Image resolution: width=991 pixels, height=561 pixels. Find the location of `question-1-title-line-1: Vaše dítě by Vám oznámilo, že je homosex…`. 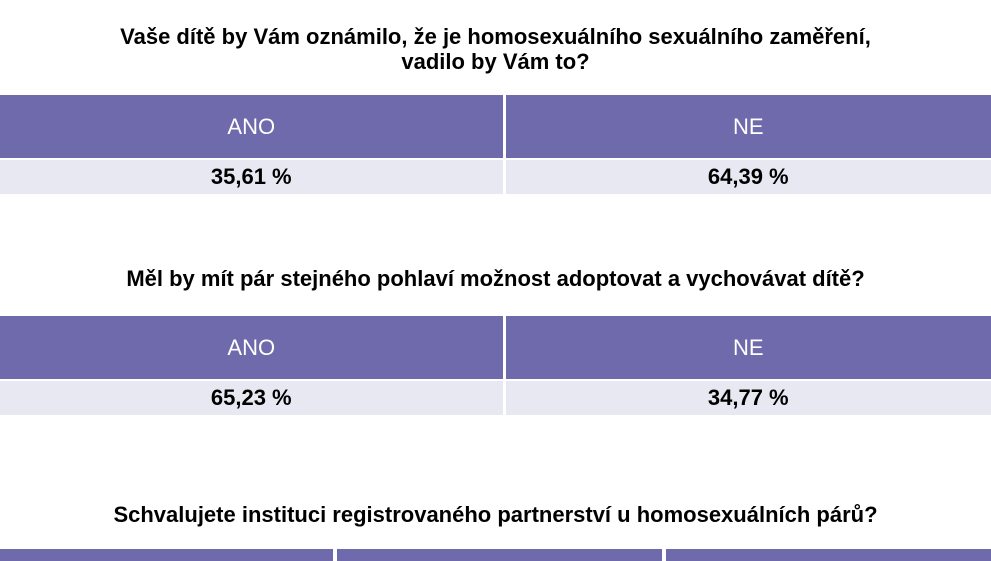

question-1-title-line-1: Vaše dítě by Vám oznámilo, že je homosex… is located at coordinates (495, 36).